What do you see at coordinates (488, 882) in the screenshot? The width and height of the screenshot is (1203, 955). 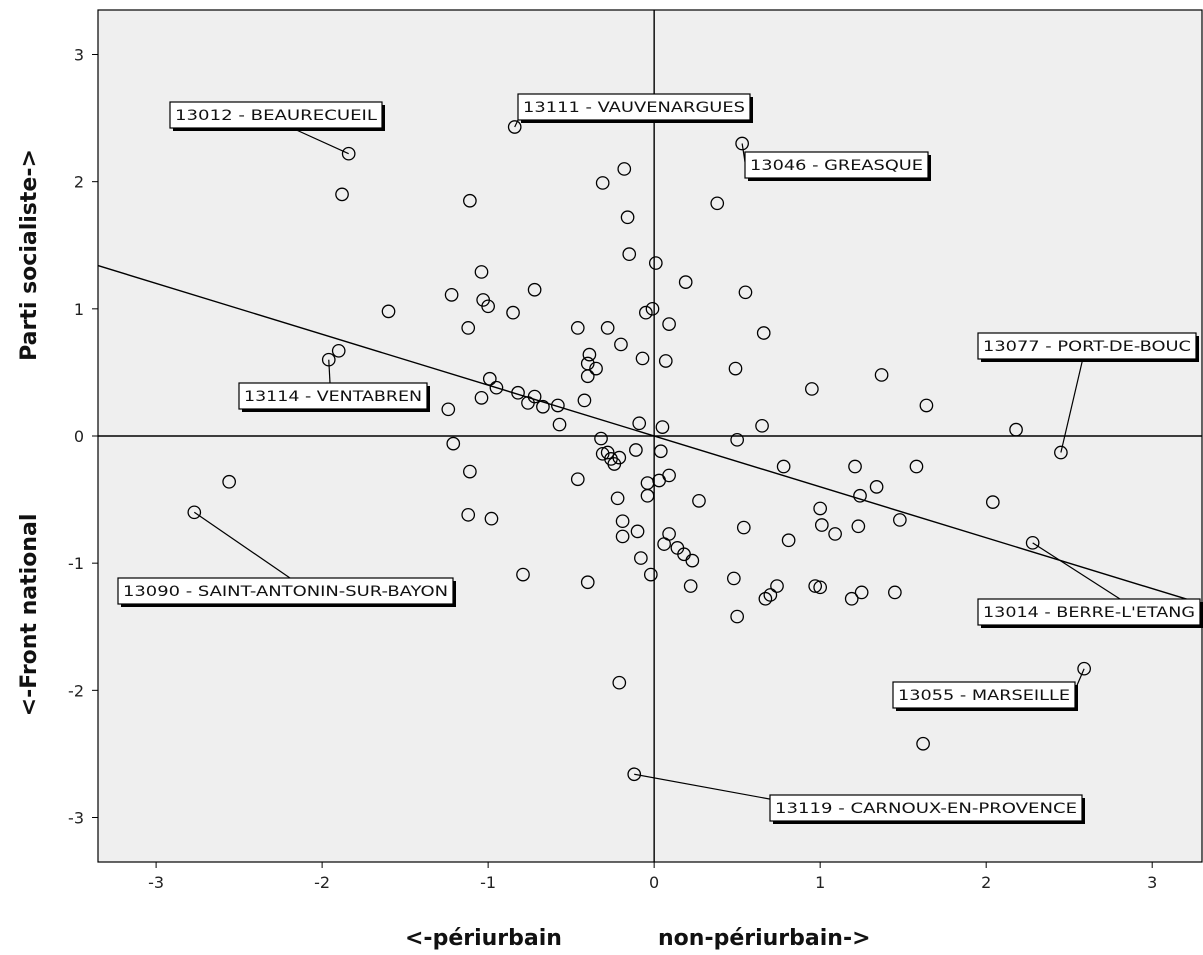 I see `x-tick-label: -1` at bounding box center [488, 882].